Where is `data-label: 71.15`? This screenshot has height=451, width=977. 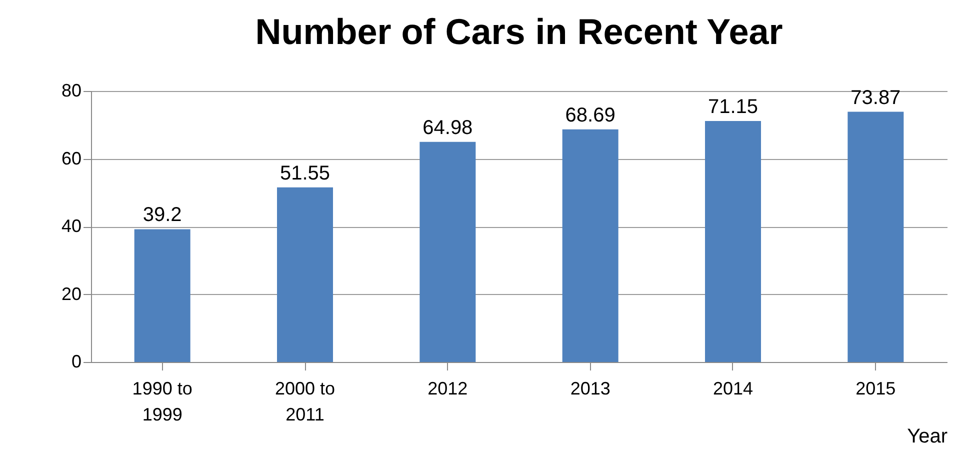
data-label: 71.15 is located at coordinates (733, 107).